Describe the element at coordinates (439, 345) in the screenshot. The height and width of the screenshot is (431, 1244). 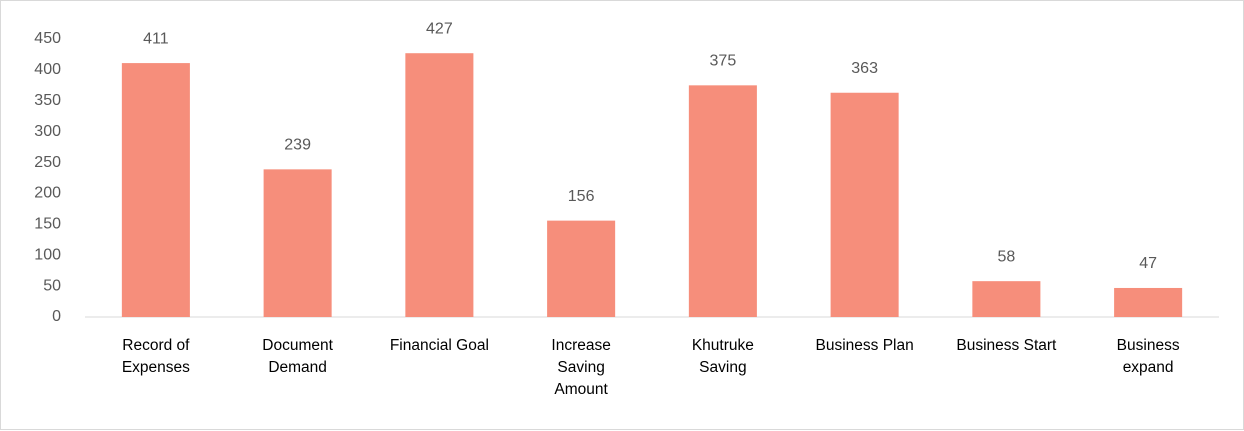
I see `x-tick-label: Financial Goal` at that location.